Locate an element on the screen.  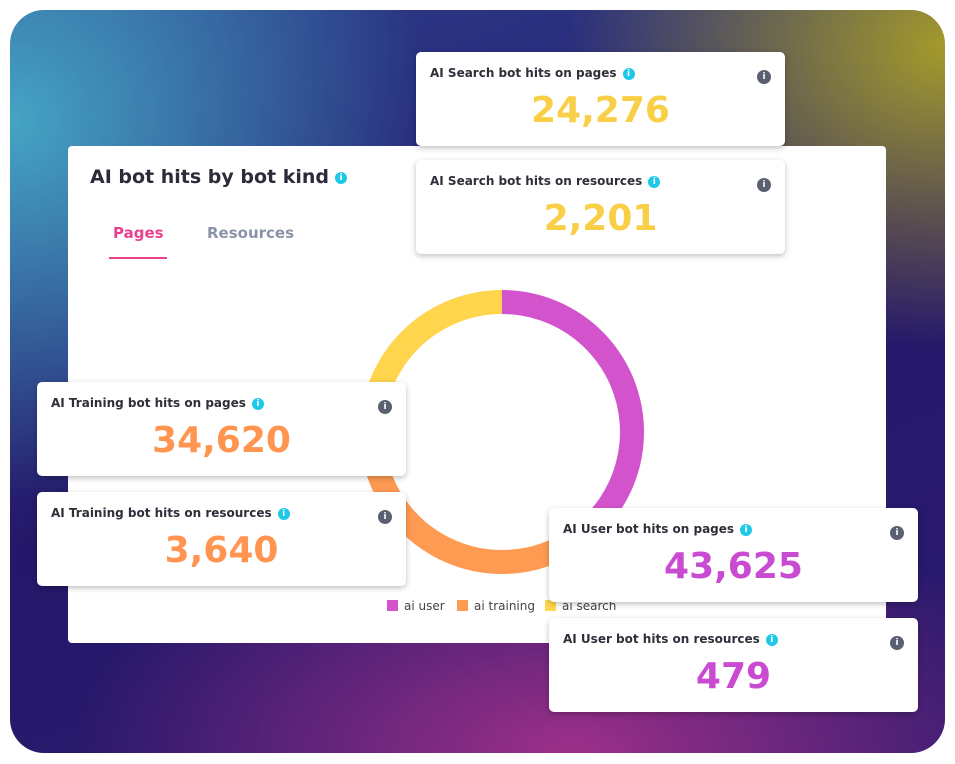
card-value: 3,640 is located at coordinates (221, 550).